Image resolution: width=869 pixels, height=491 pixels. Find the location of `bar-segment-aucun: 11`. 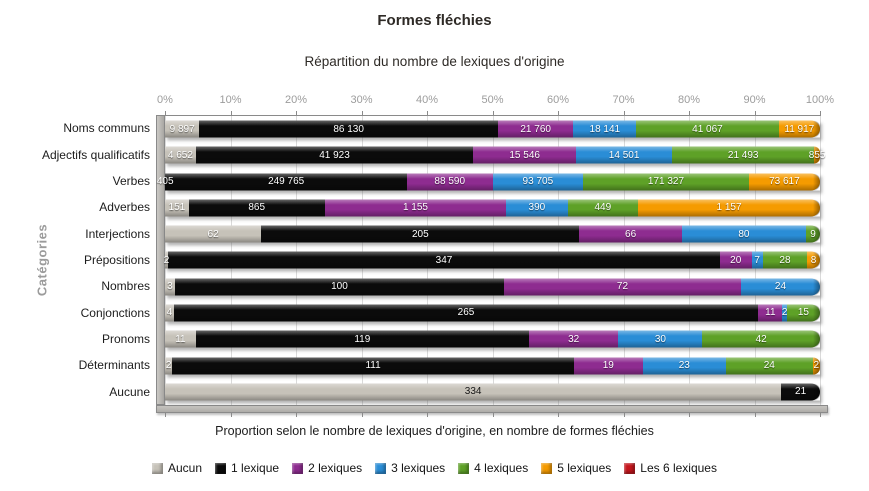

bar-segment-aucun: 11 is located at coordinates (180, 339).